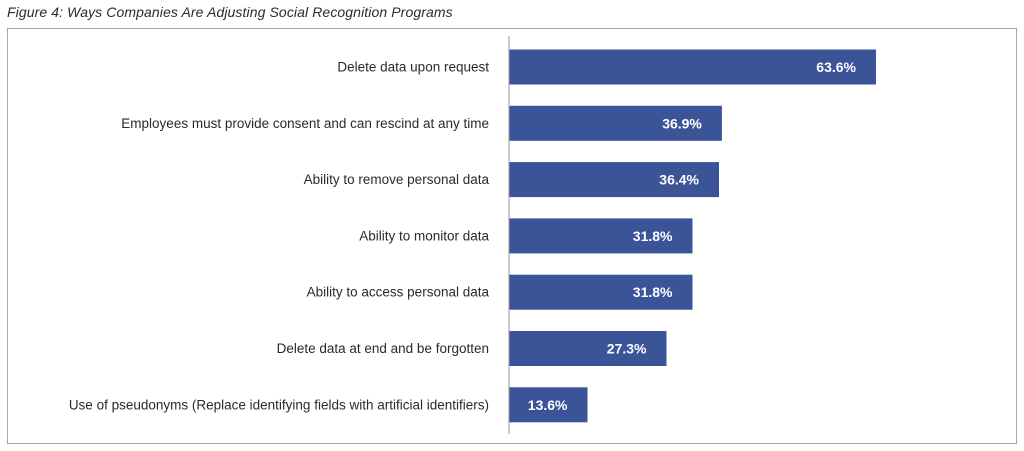 The height and width of the screenshot is (451, 1024). What do you see at coordinates (383, 348) in the screenshot?
I see `category-label: Delete data at end and be forgotten` at bounding box center [383, 348].